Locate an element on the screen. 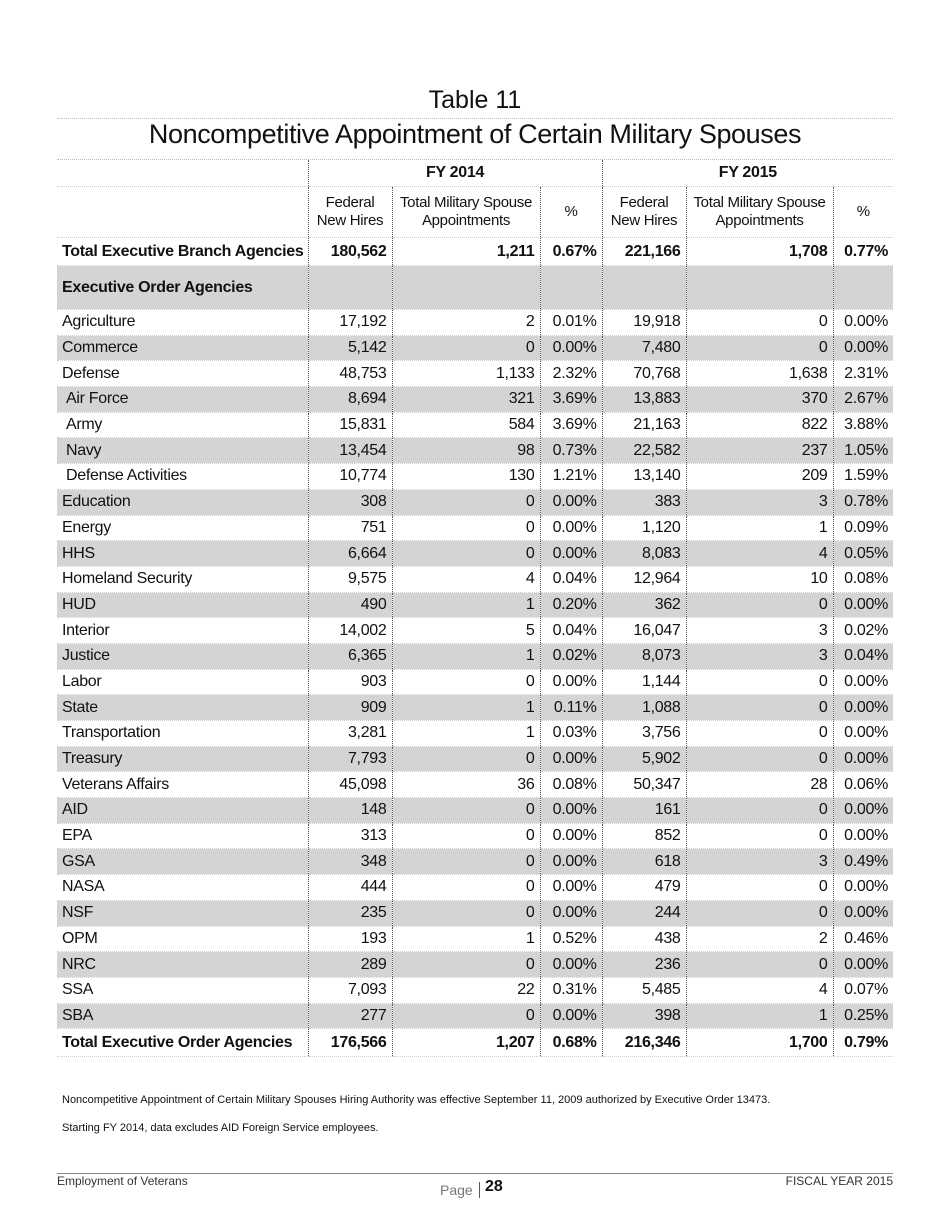 The height and width of the screenshot is (1230, 950). footer-right: FISCAL YEAR 2015 is located at coordinates (839, 1181).